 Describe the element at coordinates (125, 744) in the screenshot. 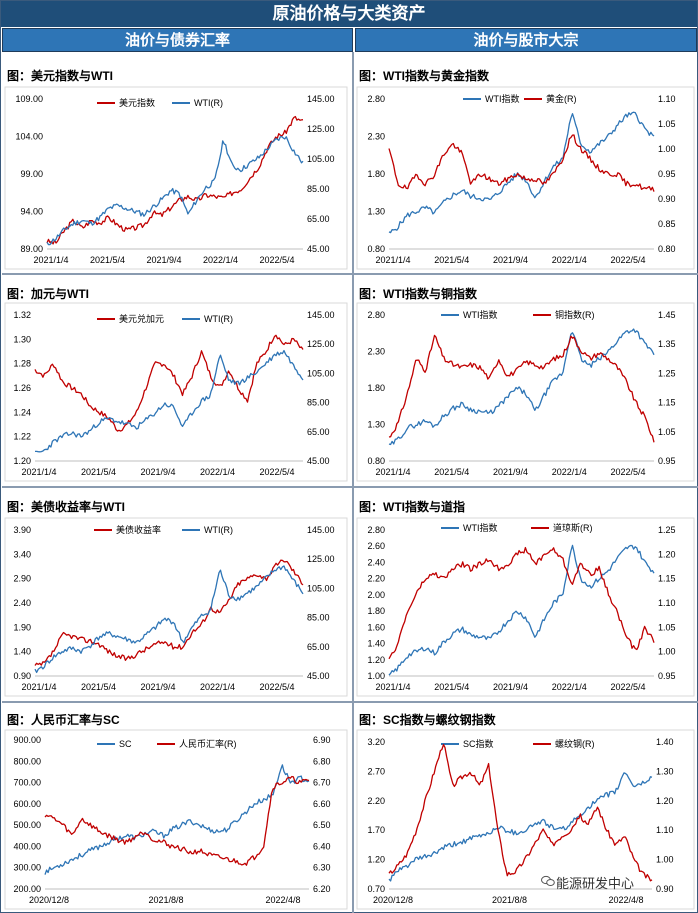

I see `legend-label: SC` at that location.